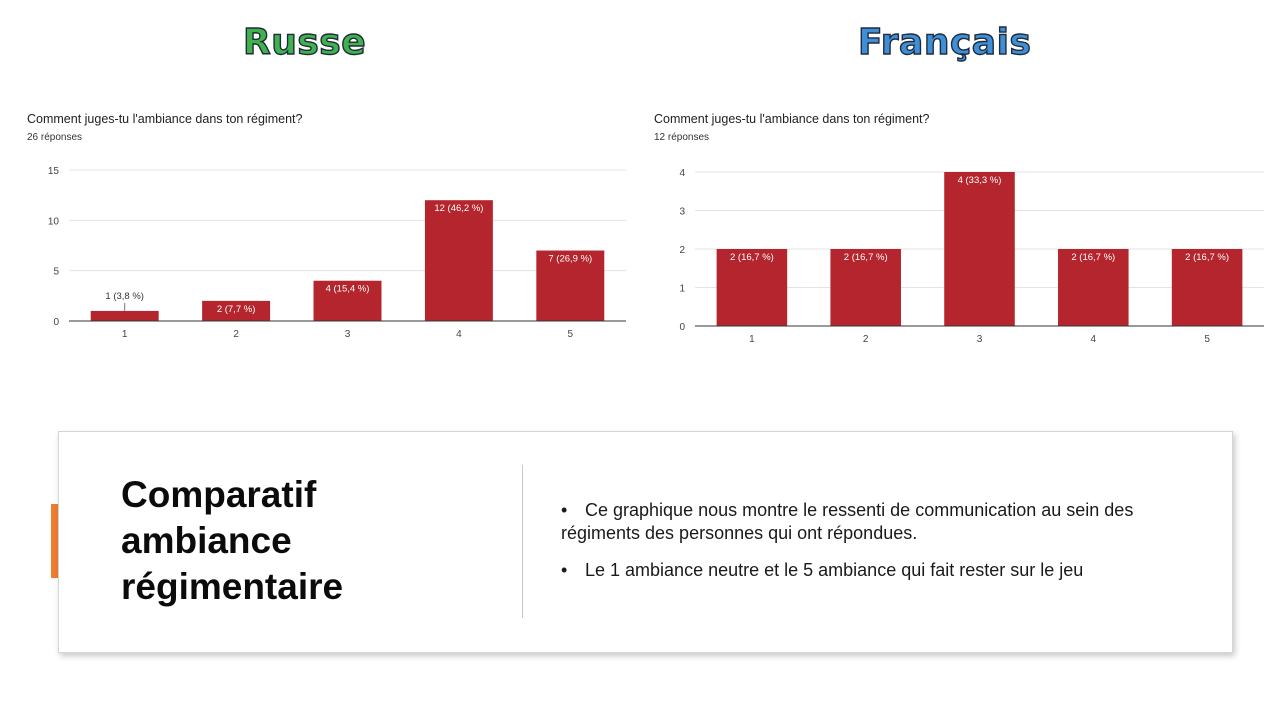  I want to click on chart-francais-subtitle: 12 réponses, so click(682, 137).